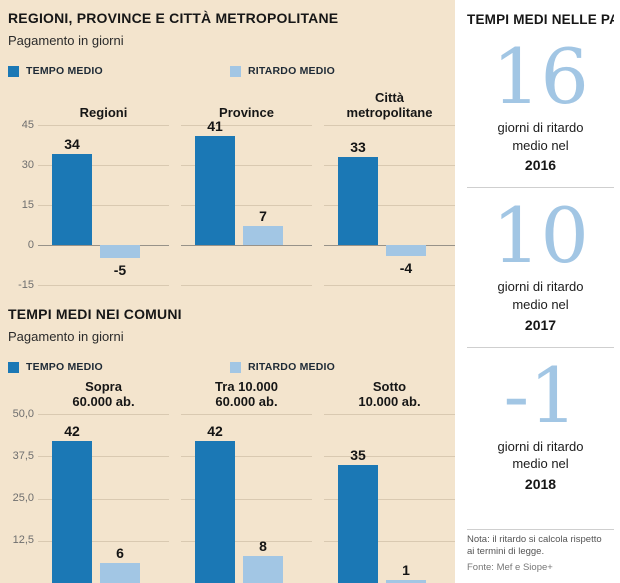 This screenshot has width=620, height=583. Describe the element at coordinates (103, 113) in the screenshot. I see `category-label: Regioni` at that location.